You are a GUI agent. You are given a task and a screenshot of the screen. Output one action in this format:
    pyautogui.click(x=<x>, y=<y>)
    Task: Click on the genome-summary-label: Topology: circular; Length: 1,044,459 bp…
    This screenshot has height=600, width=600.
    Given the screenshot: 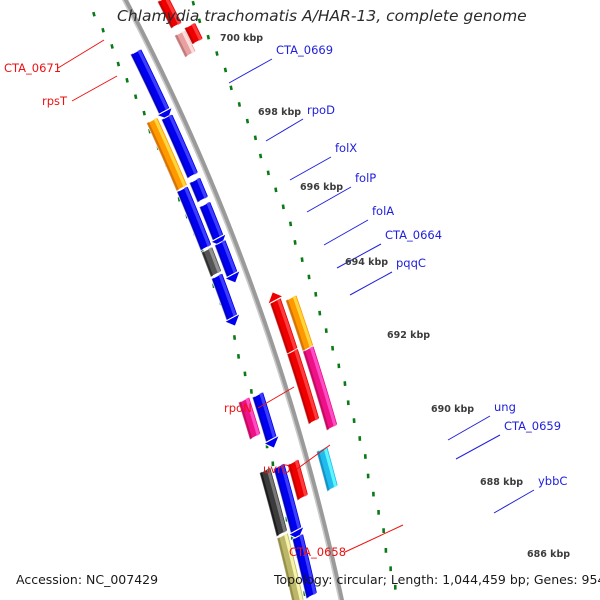 What is the action you would take?
    pyautogui.click(x=436, y=579)
    